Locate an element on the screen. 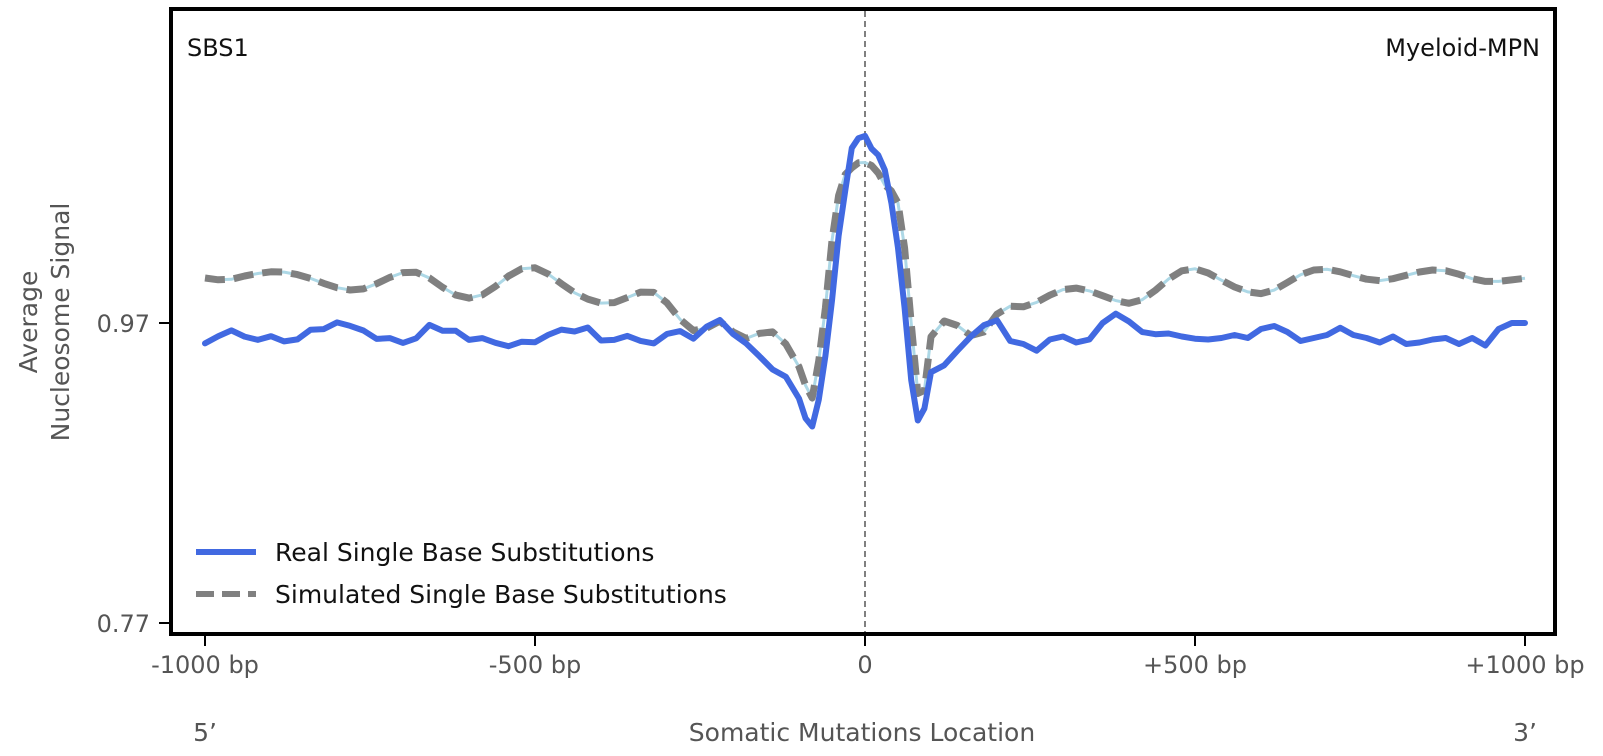 Image resolution: width=1603 pixels, height=756 pixels. three-prime-label: 3’ is located at coordinates (1525, 732).